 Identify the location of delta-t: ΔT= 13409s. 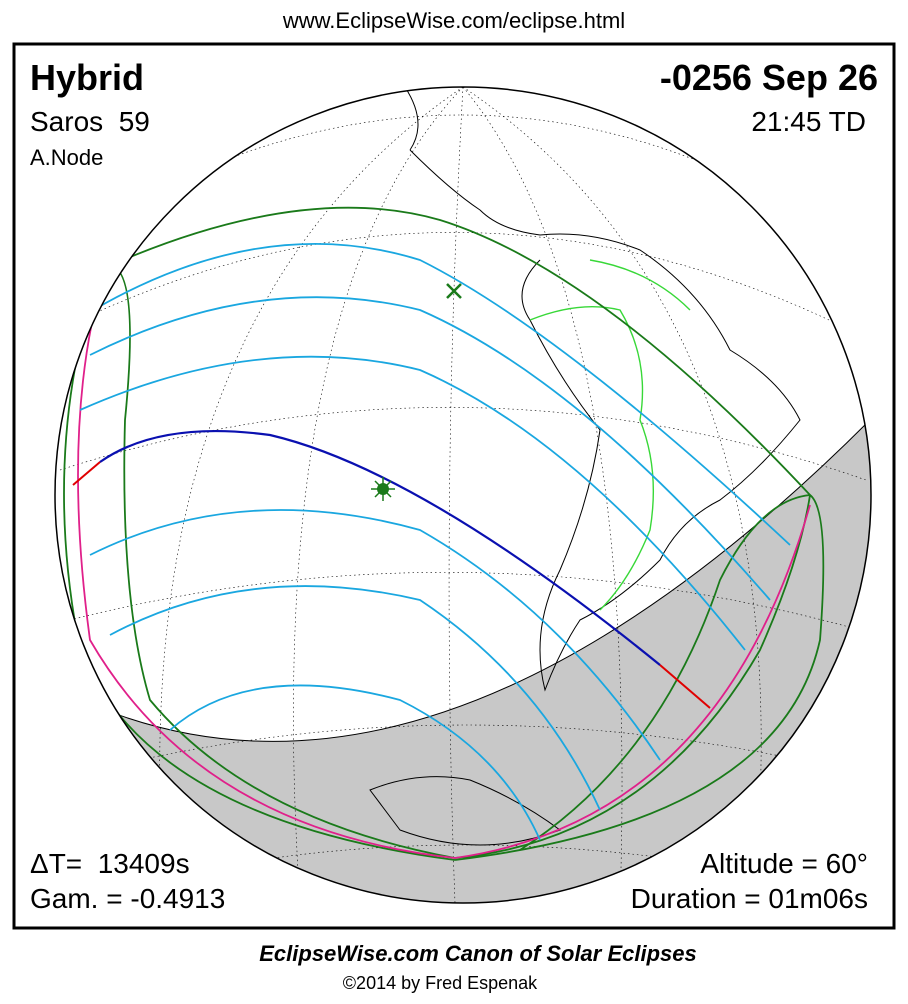
(110, 863).